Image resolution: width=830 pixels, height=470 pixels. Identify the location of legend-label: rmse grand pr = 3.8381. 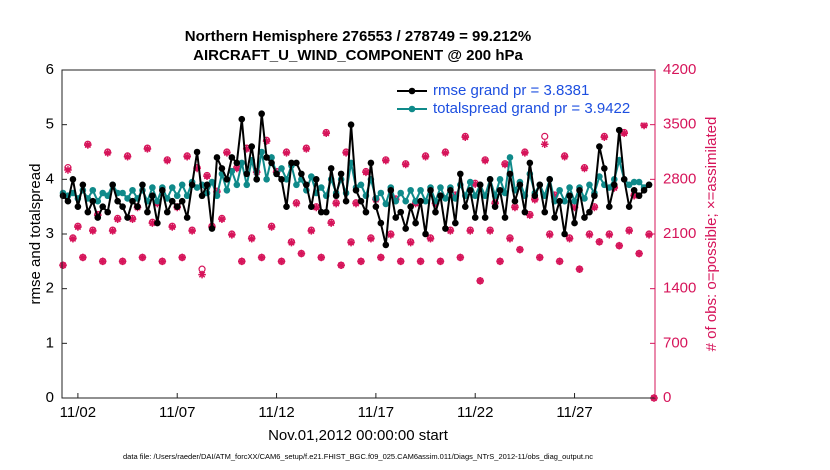
(511, 90).